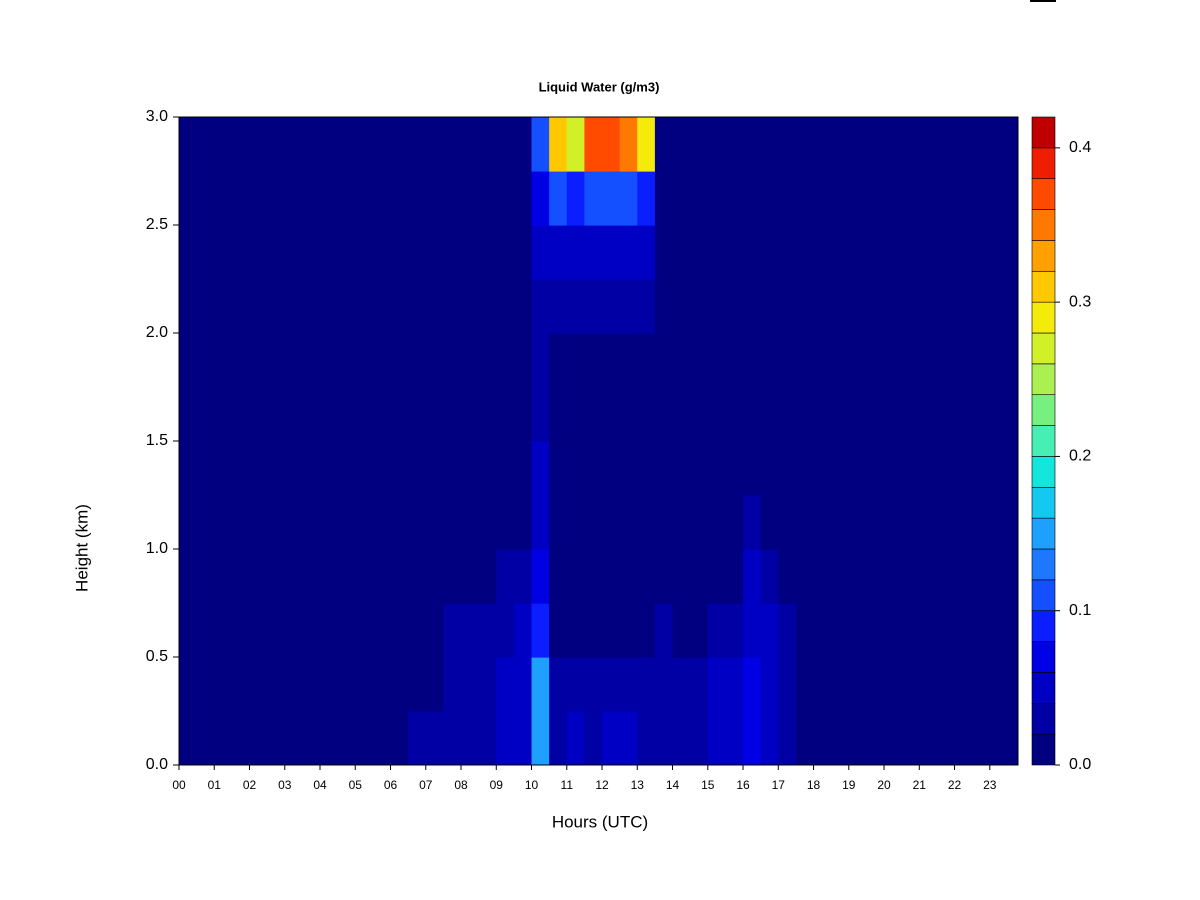 Image resolution: width=1200 pixels, height=900 pixels. What do you see at coordinates (990, 785) in the screenshot?
I see `x-tick-label: 23` at bounding box center [990, 785].